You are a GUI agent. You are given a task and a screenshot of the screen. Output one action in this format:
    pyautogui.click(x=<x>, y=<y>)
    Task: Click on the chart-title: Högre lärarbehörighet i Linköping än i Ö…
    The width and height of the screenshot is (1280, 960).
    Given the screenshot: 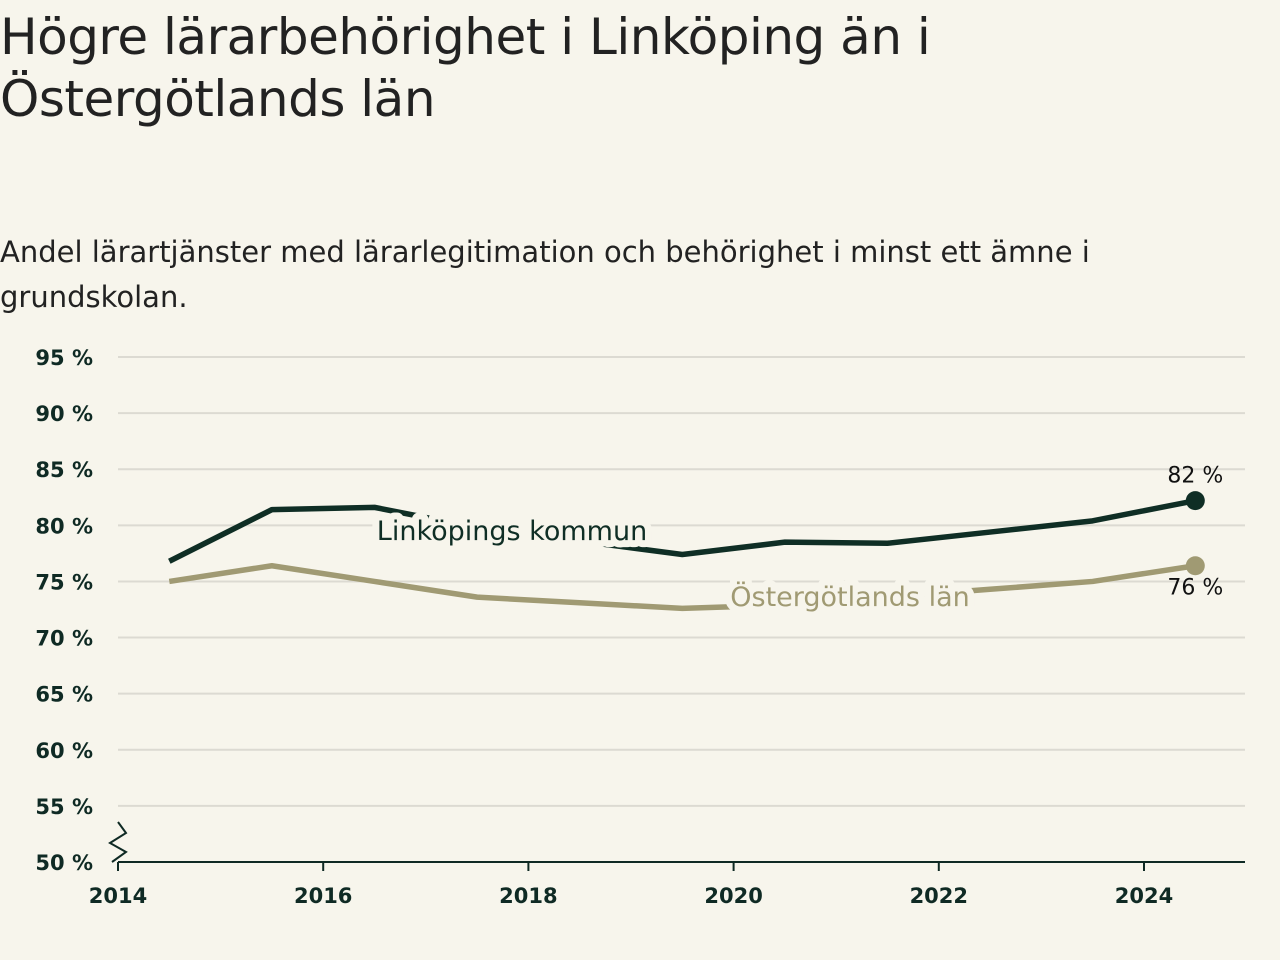 What is the action you would take?
    pyautogui.click(x=465, y=68)
    